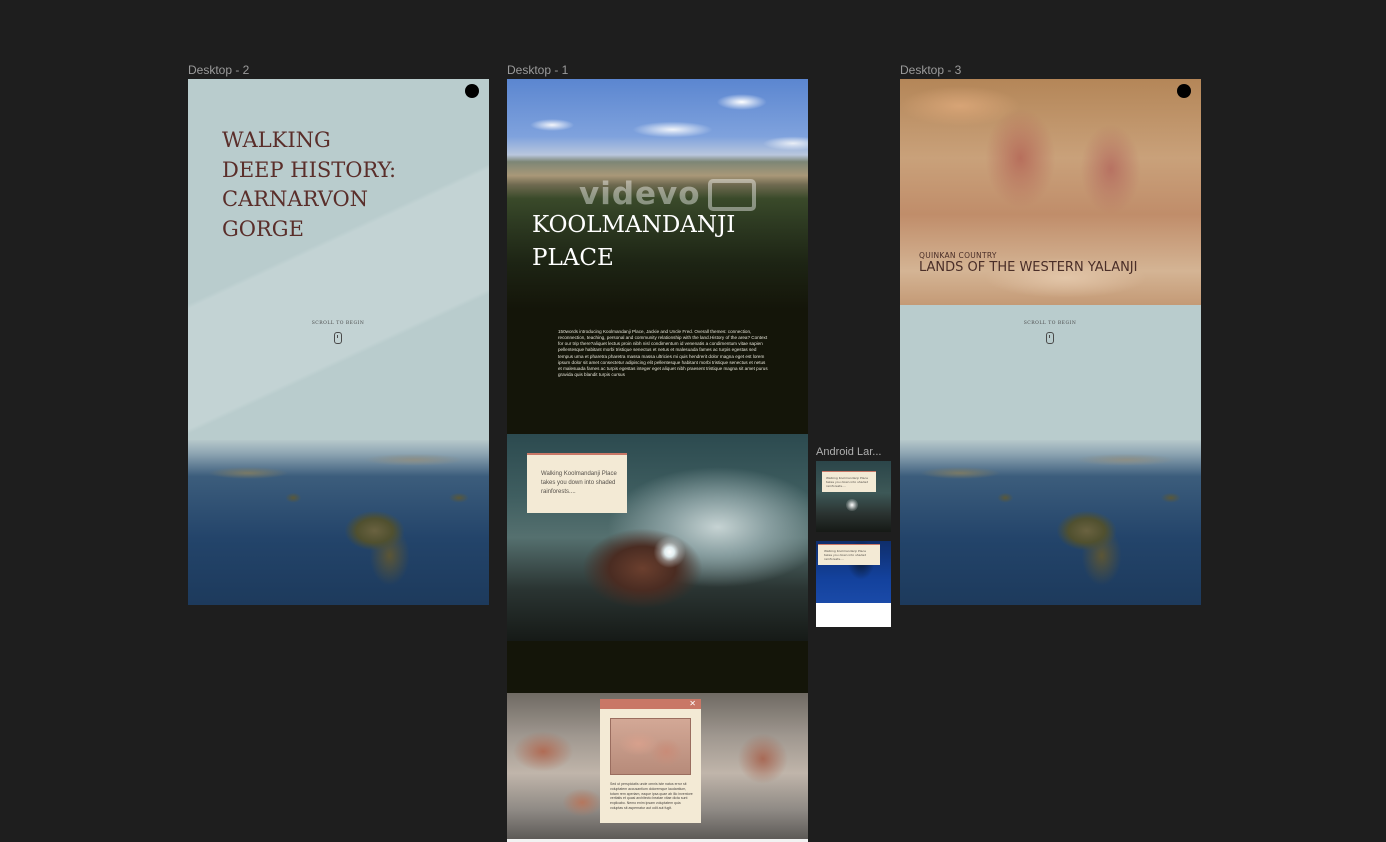  I want to click on modal-image, so click(650, 746).